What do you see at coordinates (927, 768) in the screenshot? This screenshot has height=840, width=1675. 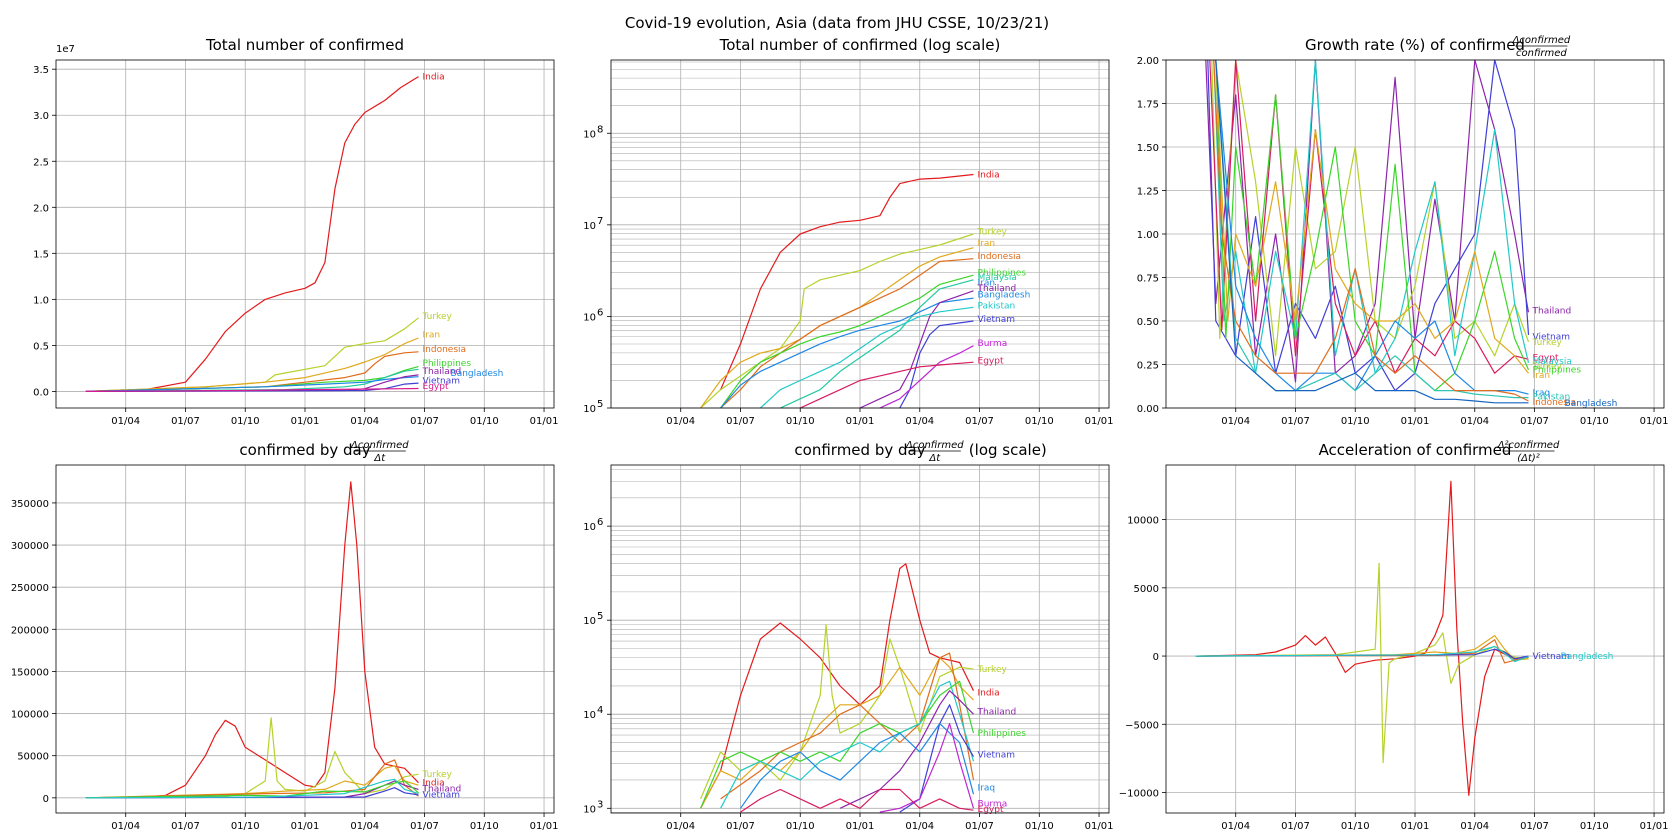 I see `series-line-burma` at bounding box center [927, 768].